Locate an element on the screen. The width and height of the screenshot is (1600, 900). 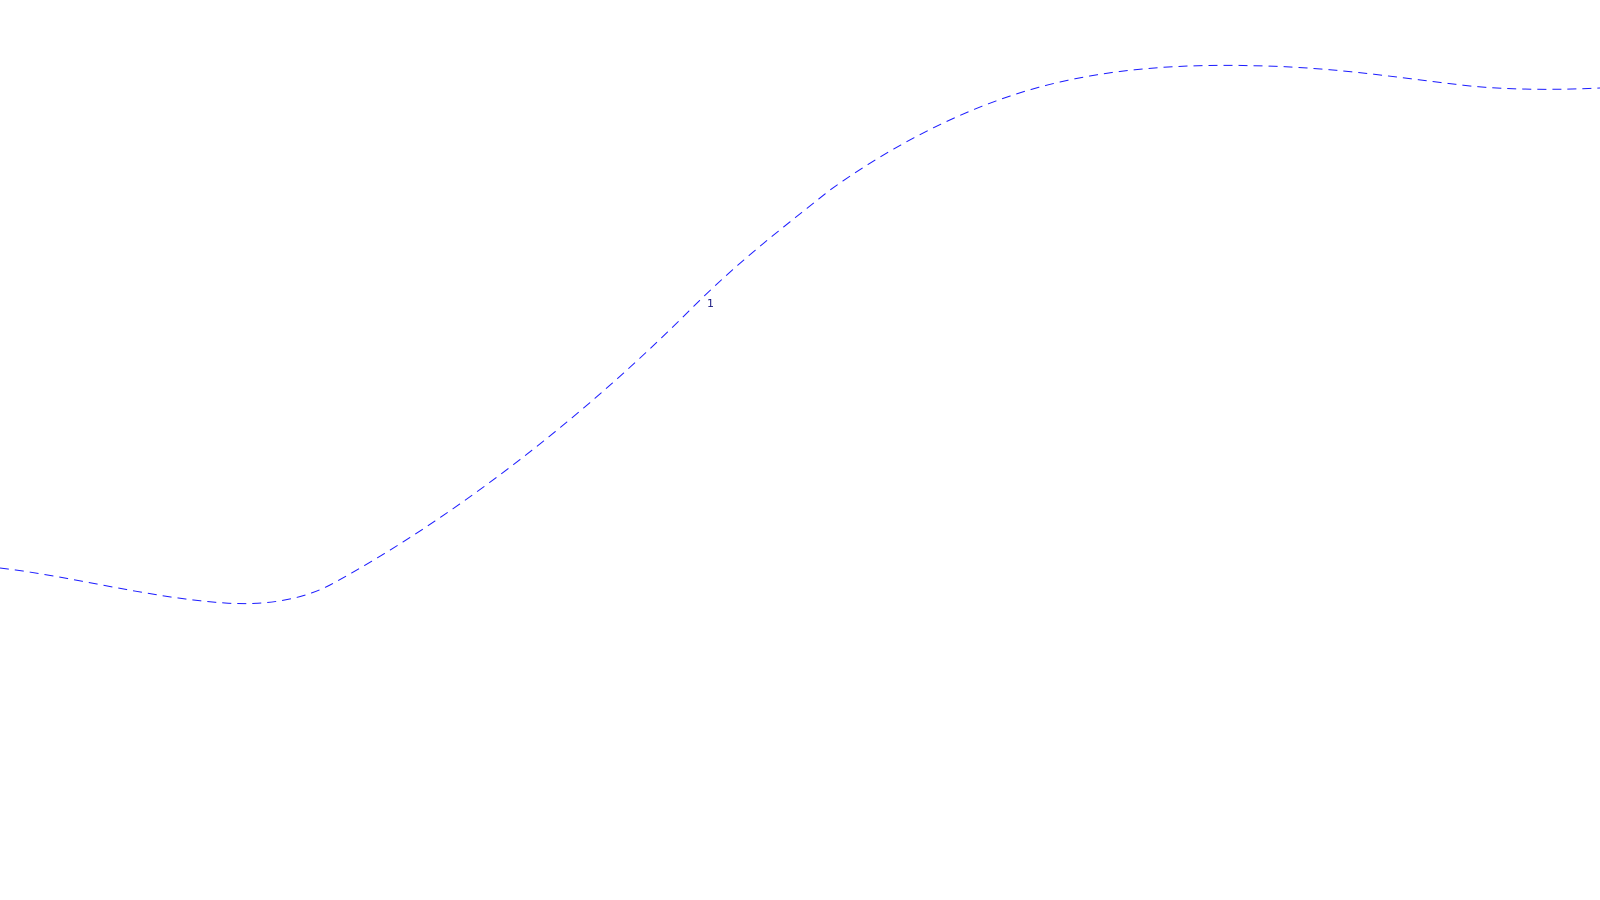
curve-label: 1 is located at coordinates (710, 303).